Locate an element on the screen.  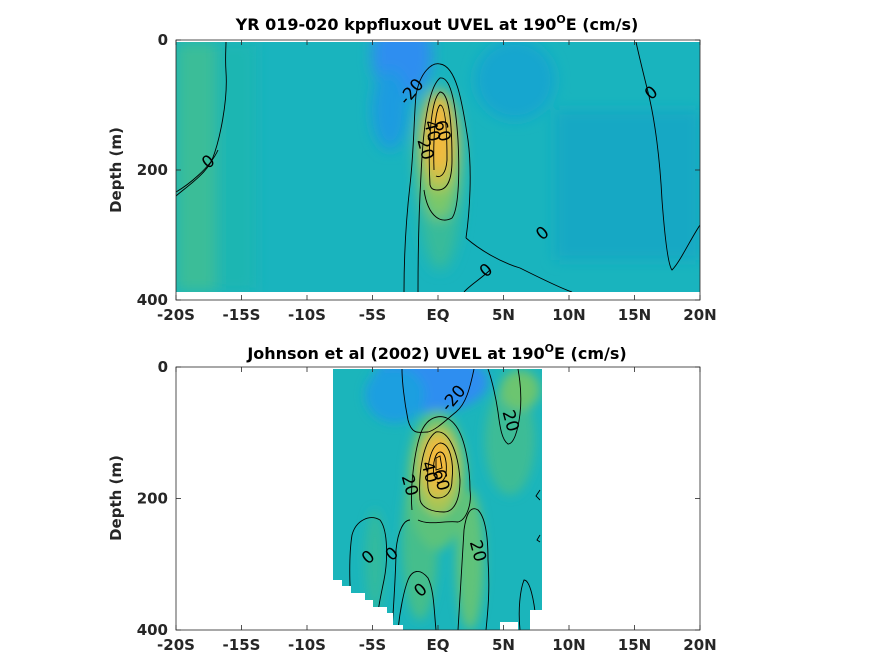
panel-obs-ylabel: Depth (m) is located at coordinates (116, 498).